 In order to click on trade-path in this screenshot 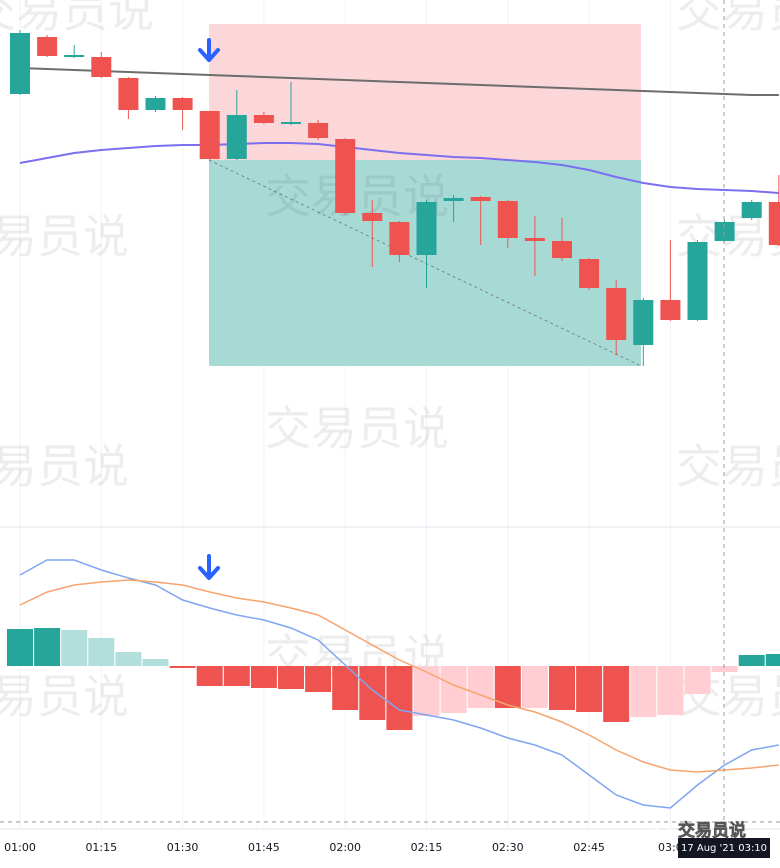, I will do `click(425, 263)`.